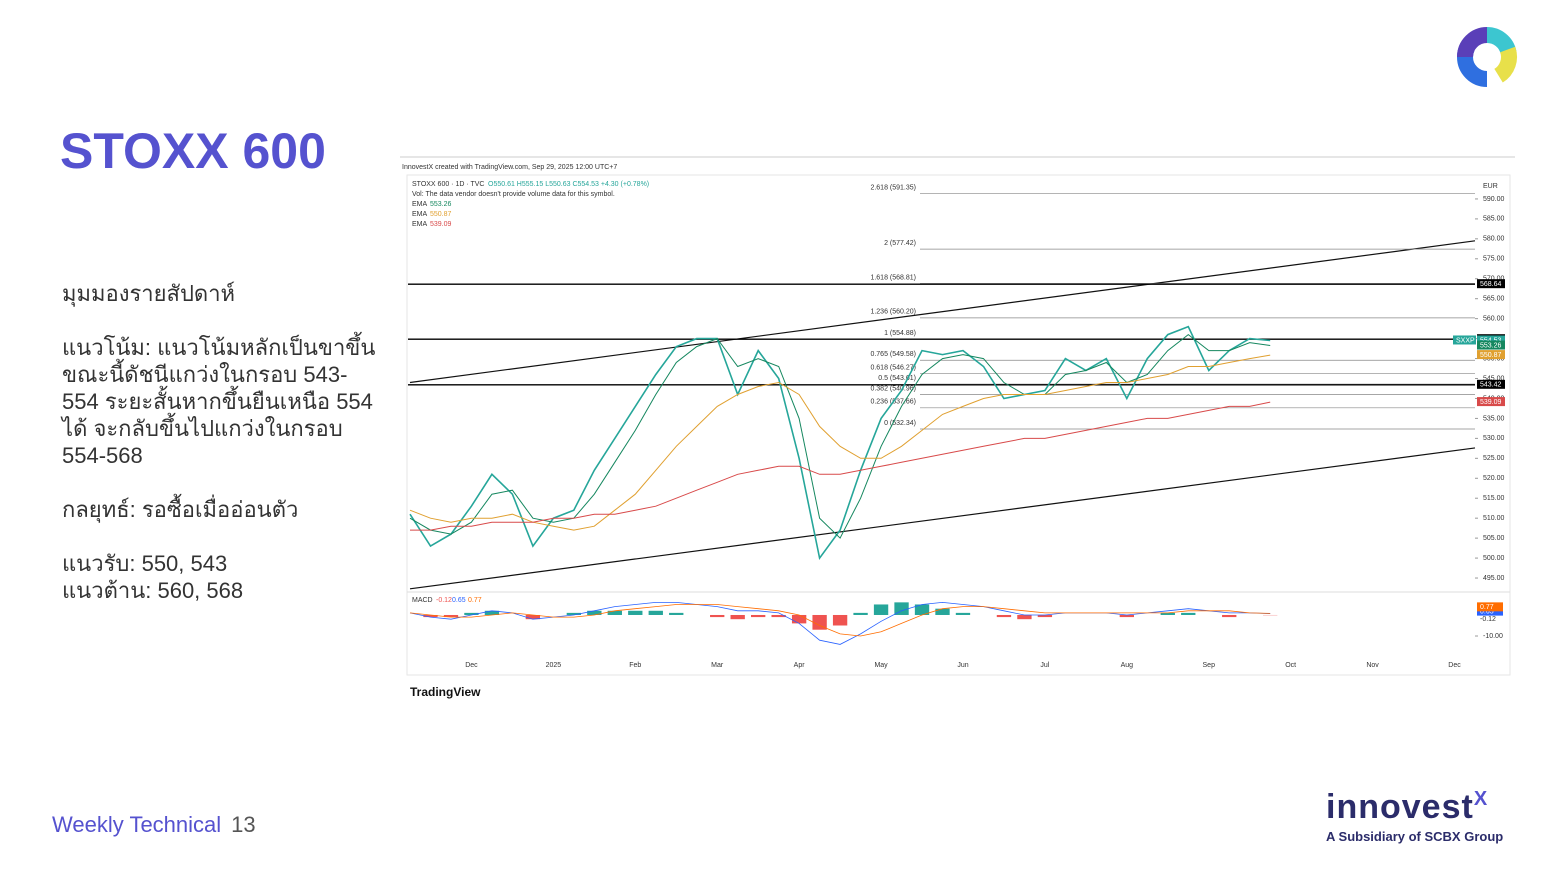 The height and width of the screenshot is (871, 1546). I want to click on trend-line: แนวโน้ม: แนวโน้มหลักเป็นขาขึ้น, so click(219, 347).